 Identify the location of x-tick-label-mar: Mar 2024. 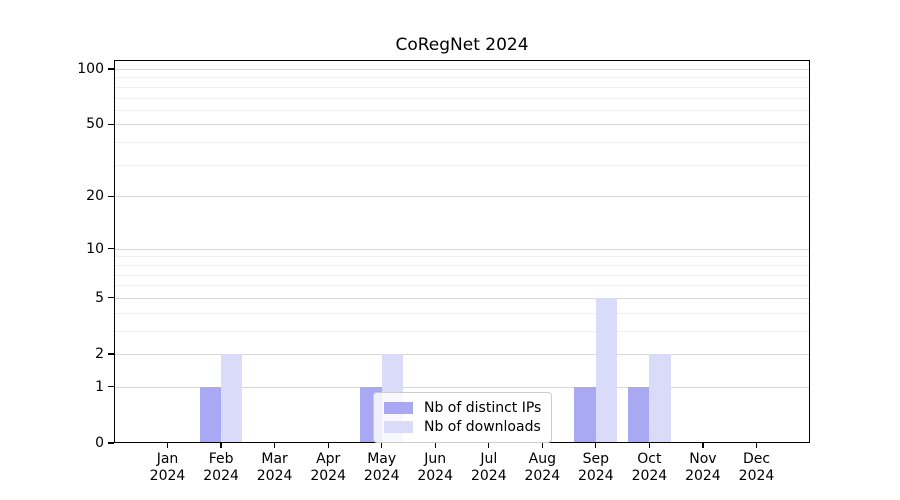
(275, 468).